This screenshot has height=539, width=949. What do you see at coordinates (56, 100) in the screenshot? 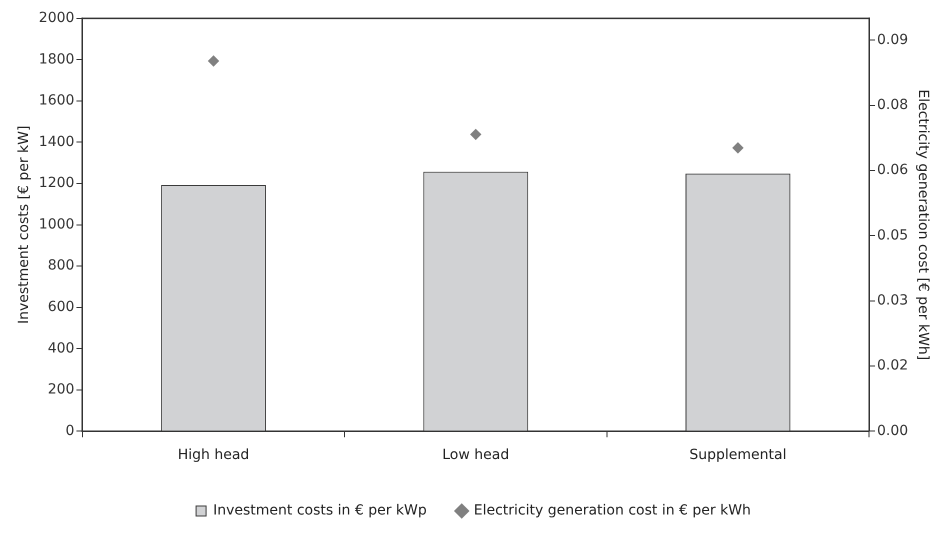
I see `y-tick-label: 1600` at bounding box center [56, 100].